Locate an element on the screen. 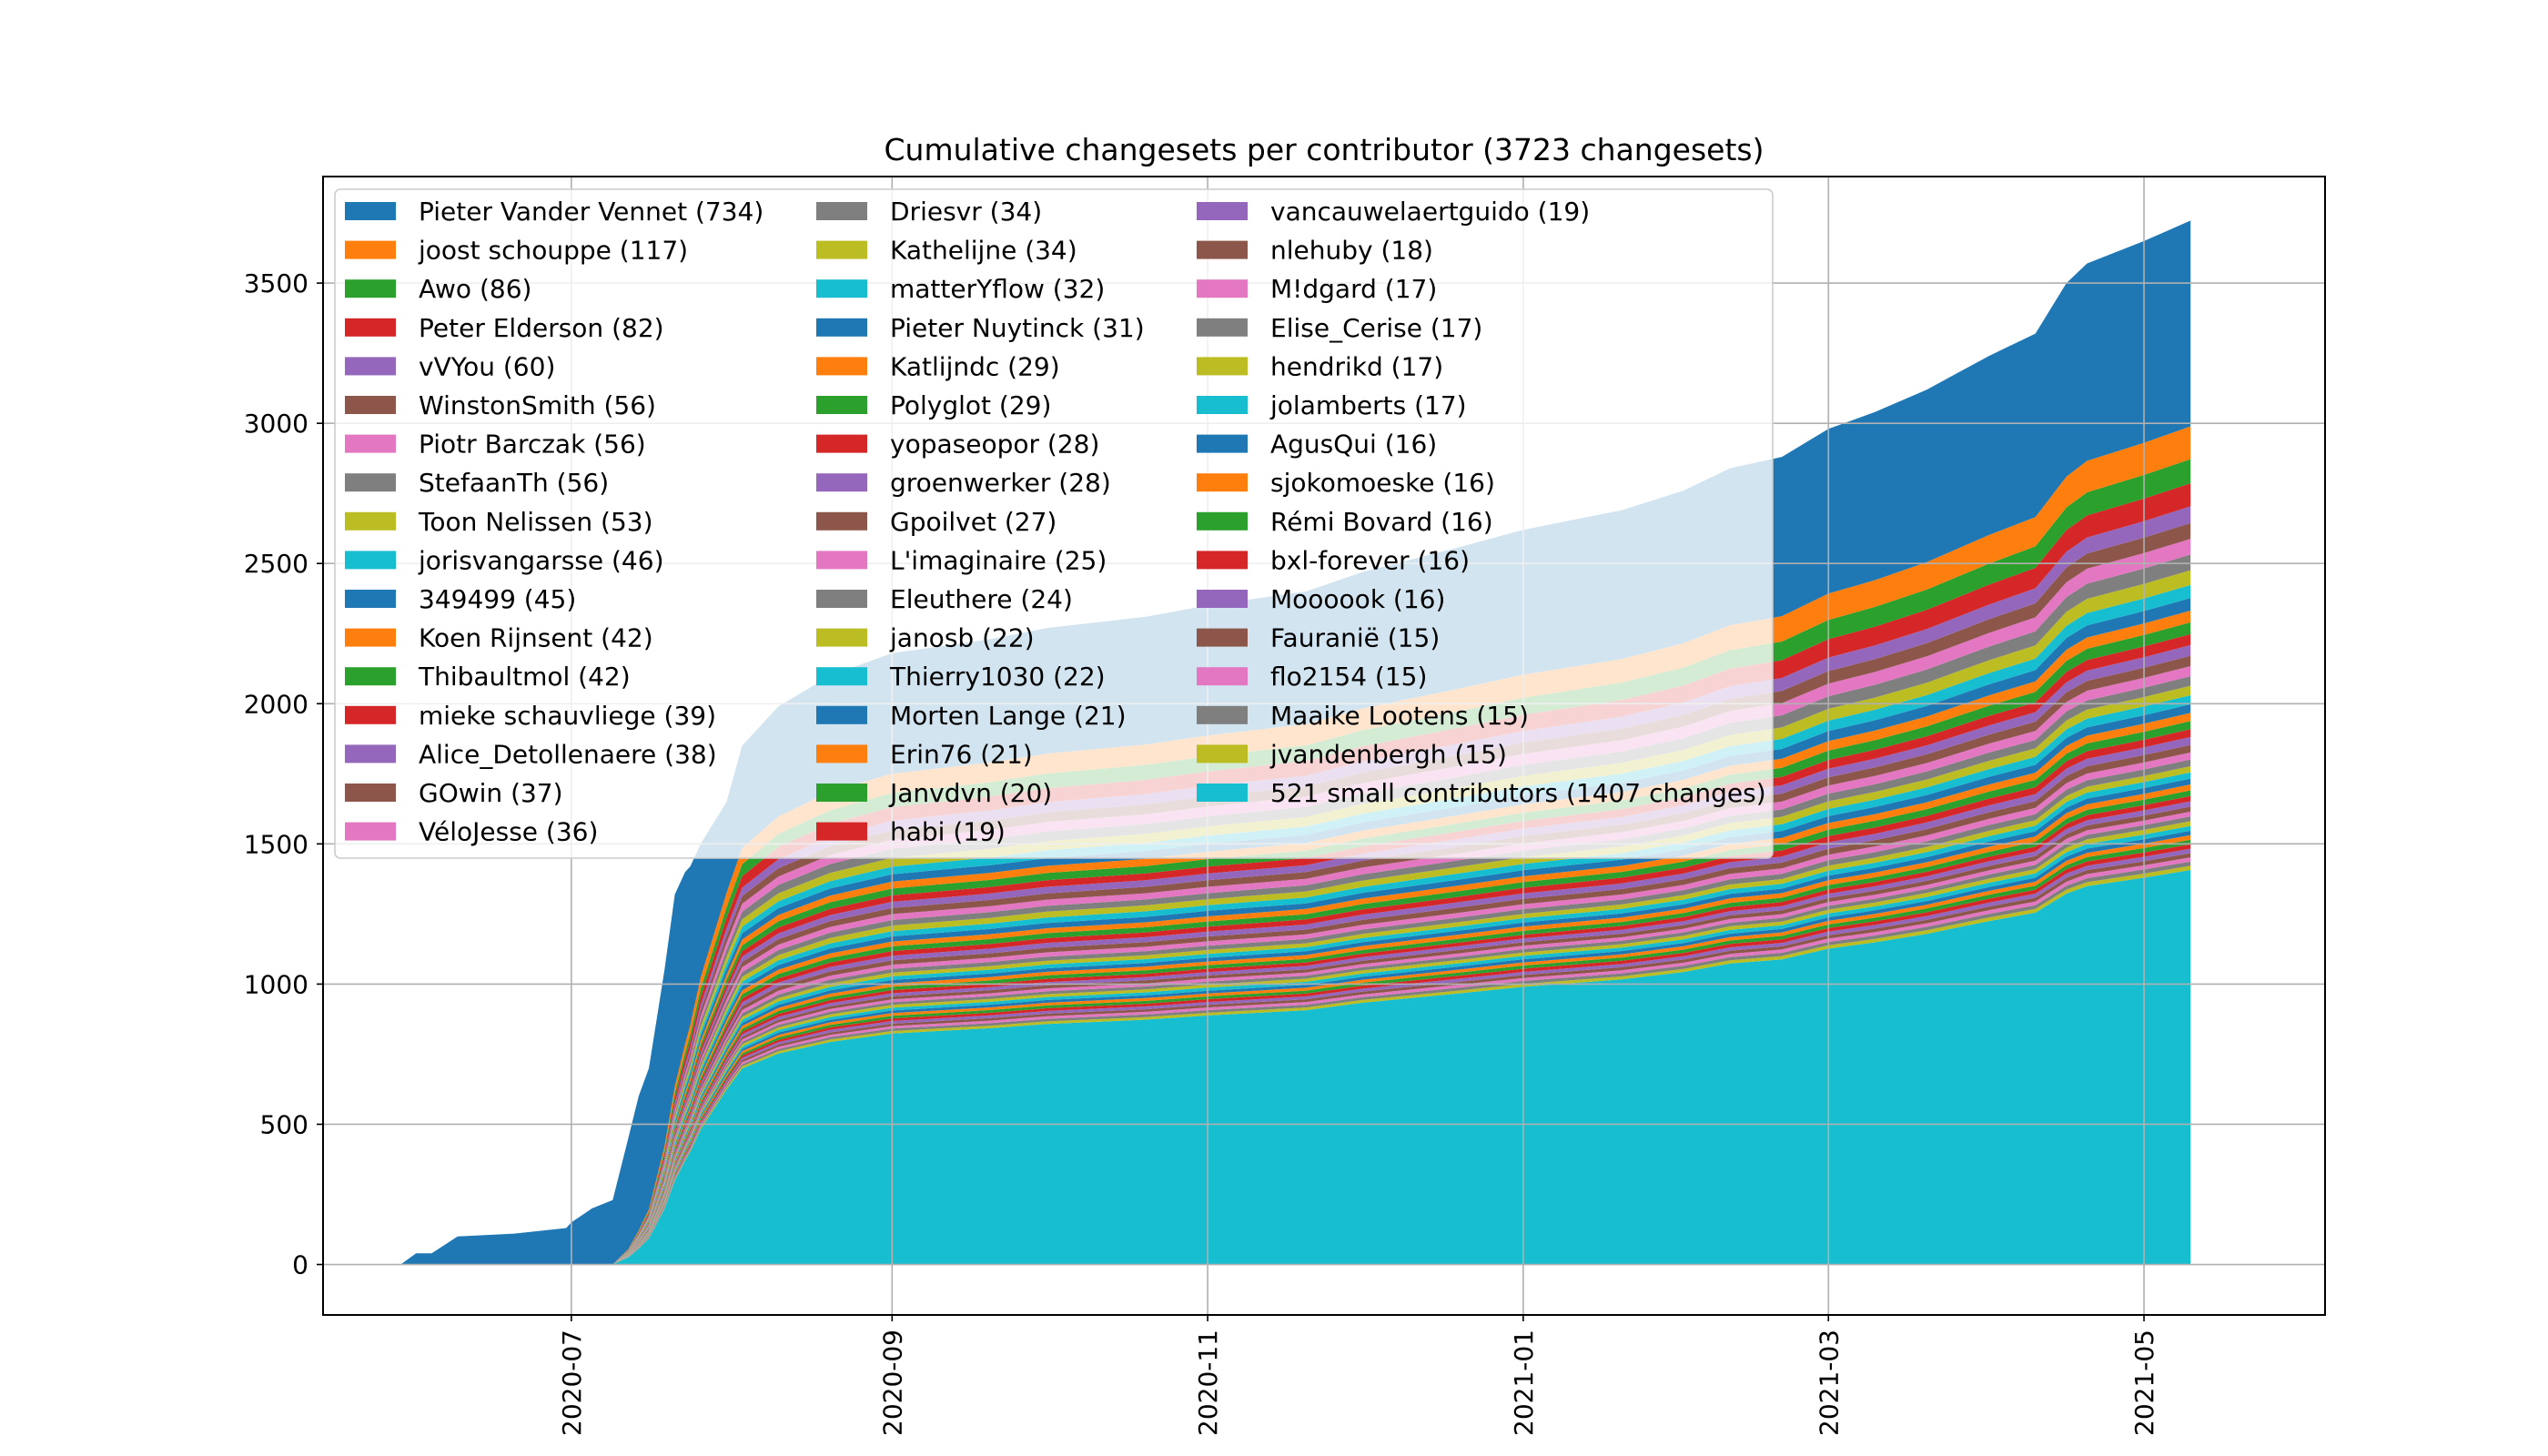  legend-label: GOwin (37) is located at coordinates (491, 793).